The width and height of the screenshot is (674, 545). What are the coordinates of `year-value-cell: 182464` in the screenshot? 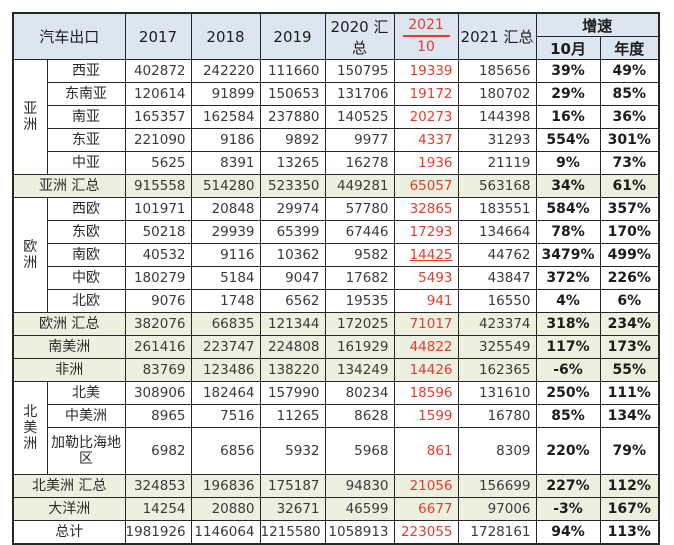 It's located at (225, 393).